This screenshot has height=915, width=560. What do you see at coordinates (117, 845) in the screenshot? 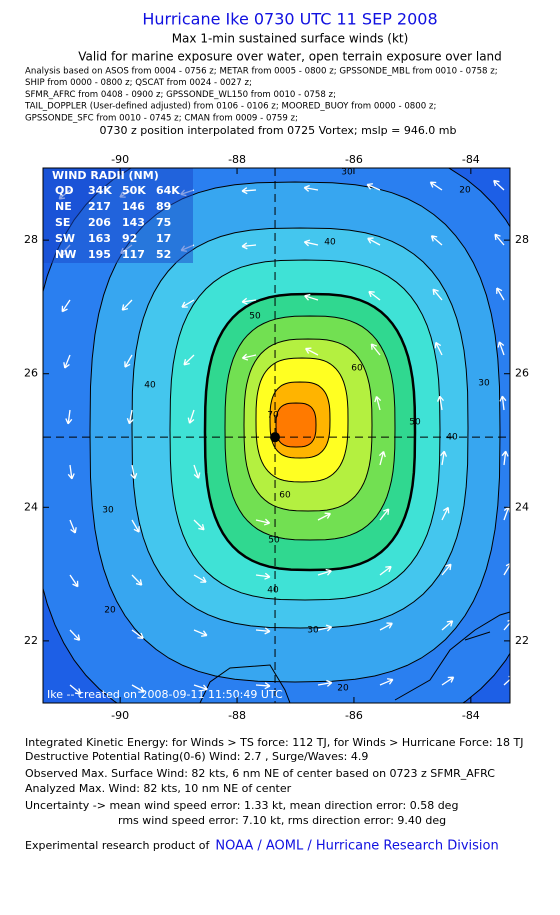
I see `product-prefix: Experimental research product of` at bounding box center [117, 845].